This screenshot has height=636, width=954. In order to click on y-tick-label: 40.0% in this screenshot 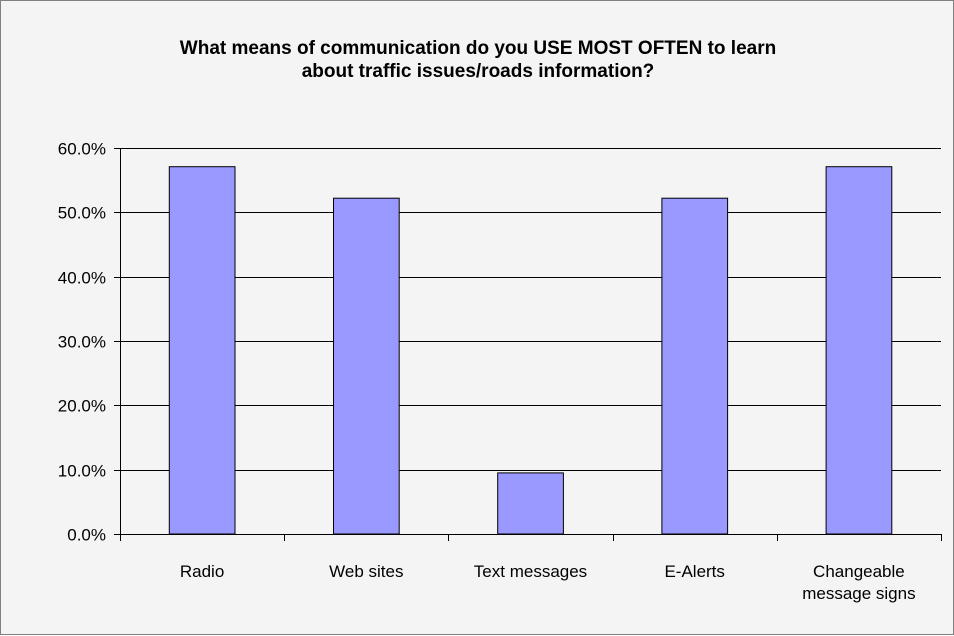, I will do `click(82, 278)`.